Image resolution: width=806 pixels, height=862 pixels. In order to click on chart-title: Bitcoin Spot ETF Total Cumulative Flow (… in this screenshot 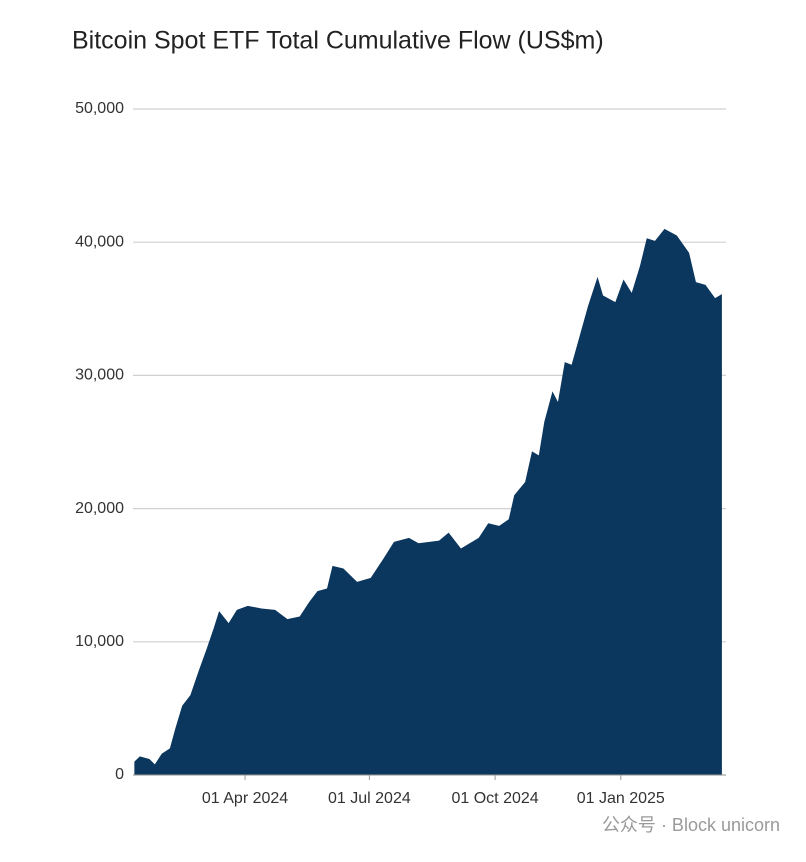, I will do `click(338, 41)`.